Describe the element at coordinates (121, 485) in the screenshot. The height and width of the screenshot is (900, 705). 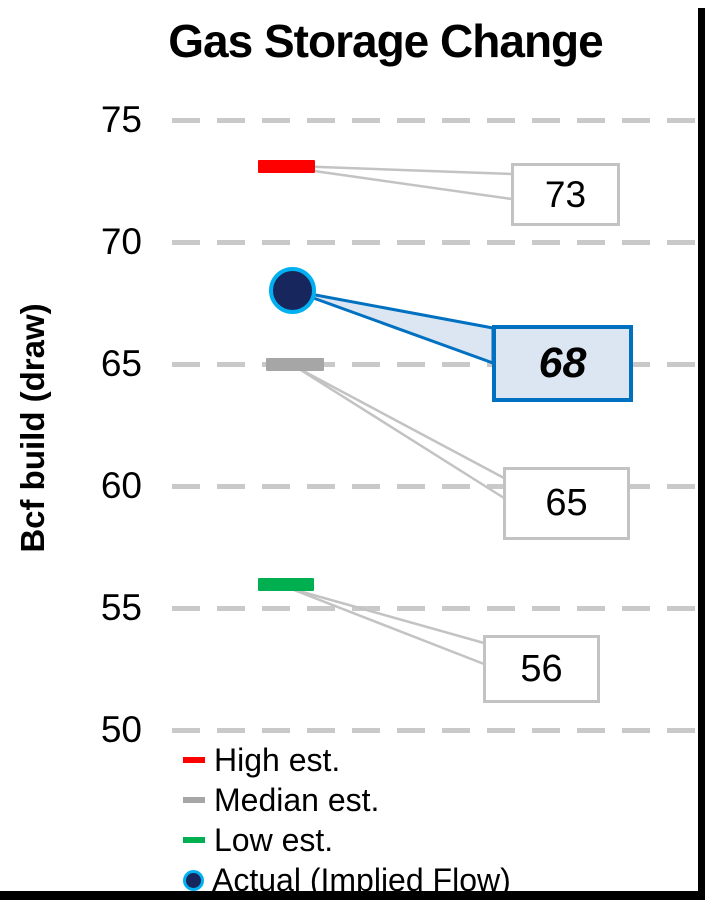
I see `y-tick-60: 60` at that location.